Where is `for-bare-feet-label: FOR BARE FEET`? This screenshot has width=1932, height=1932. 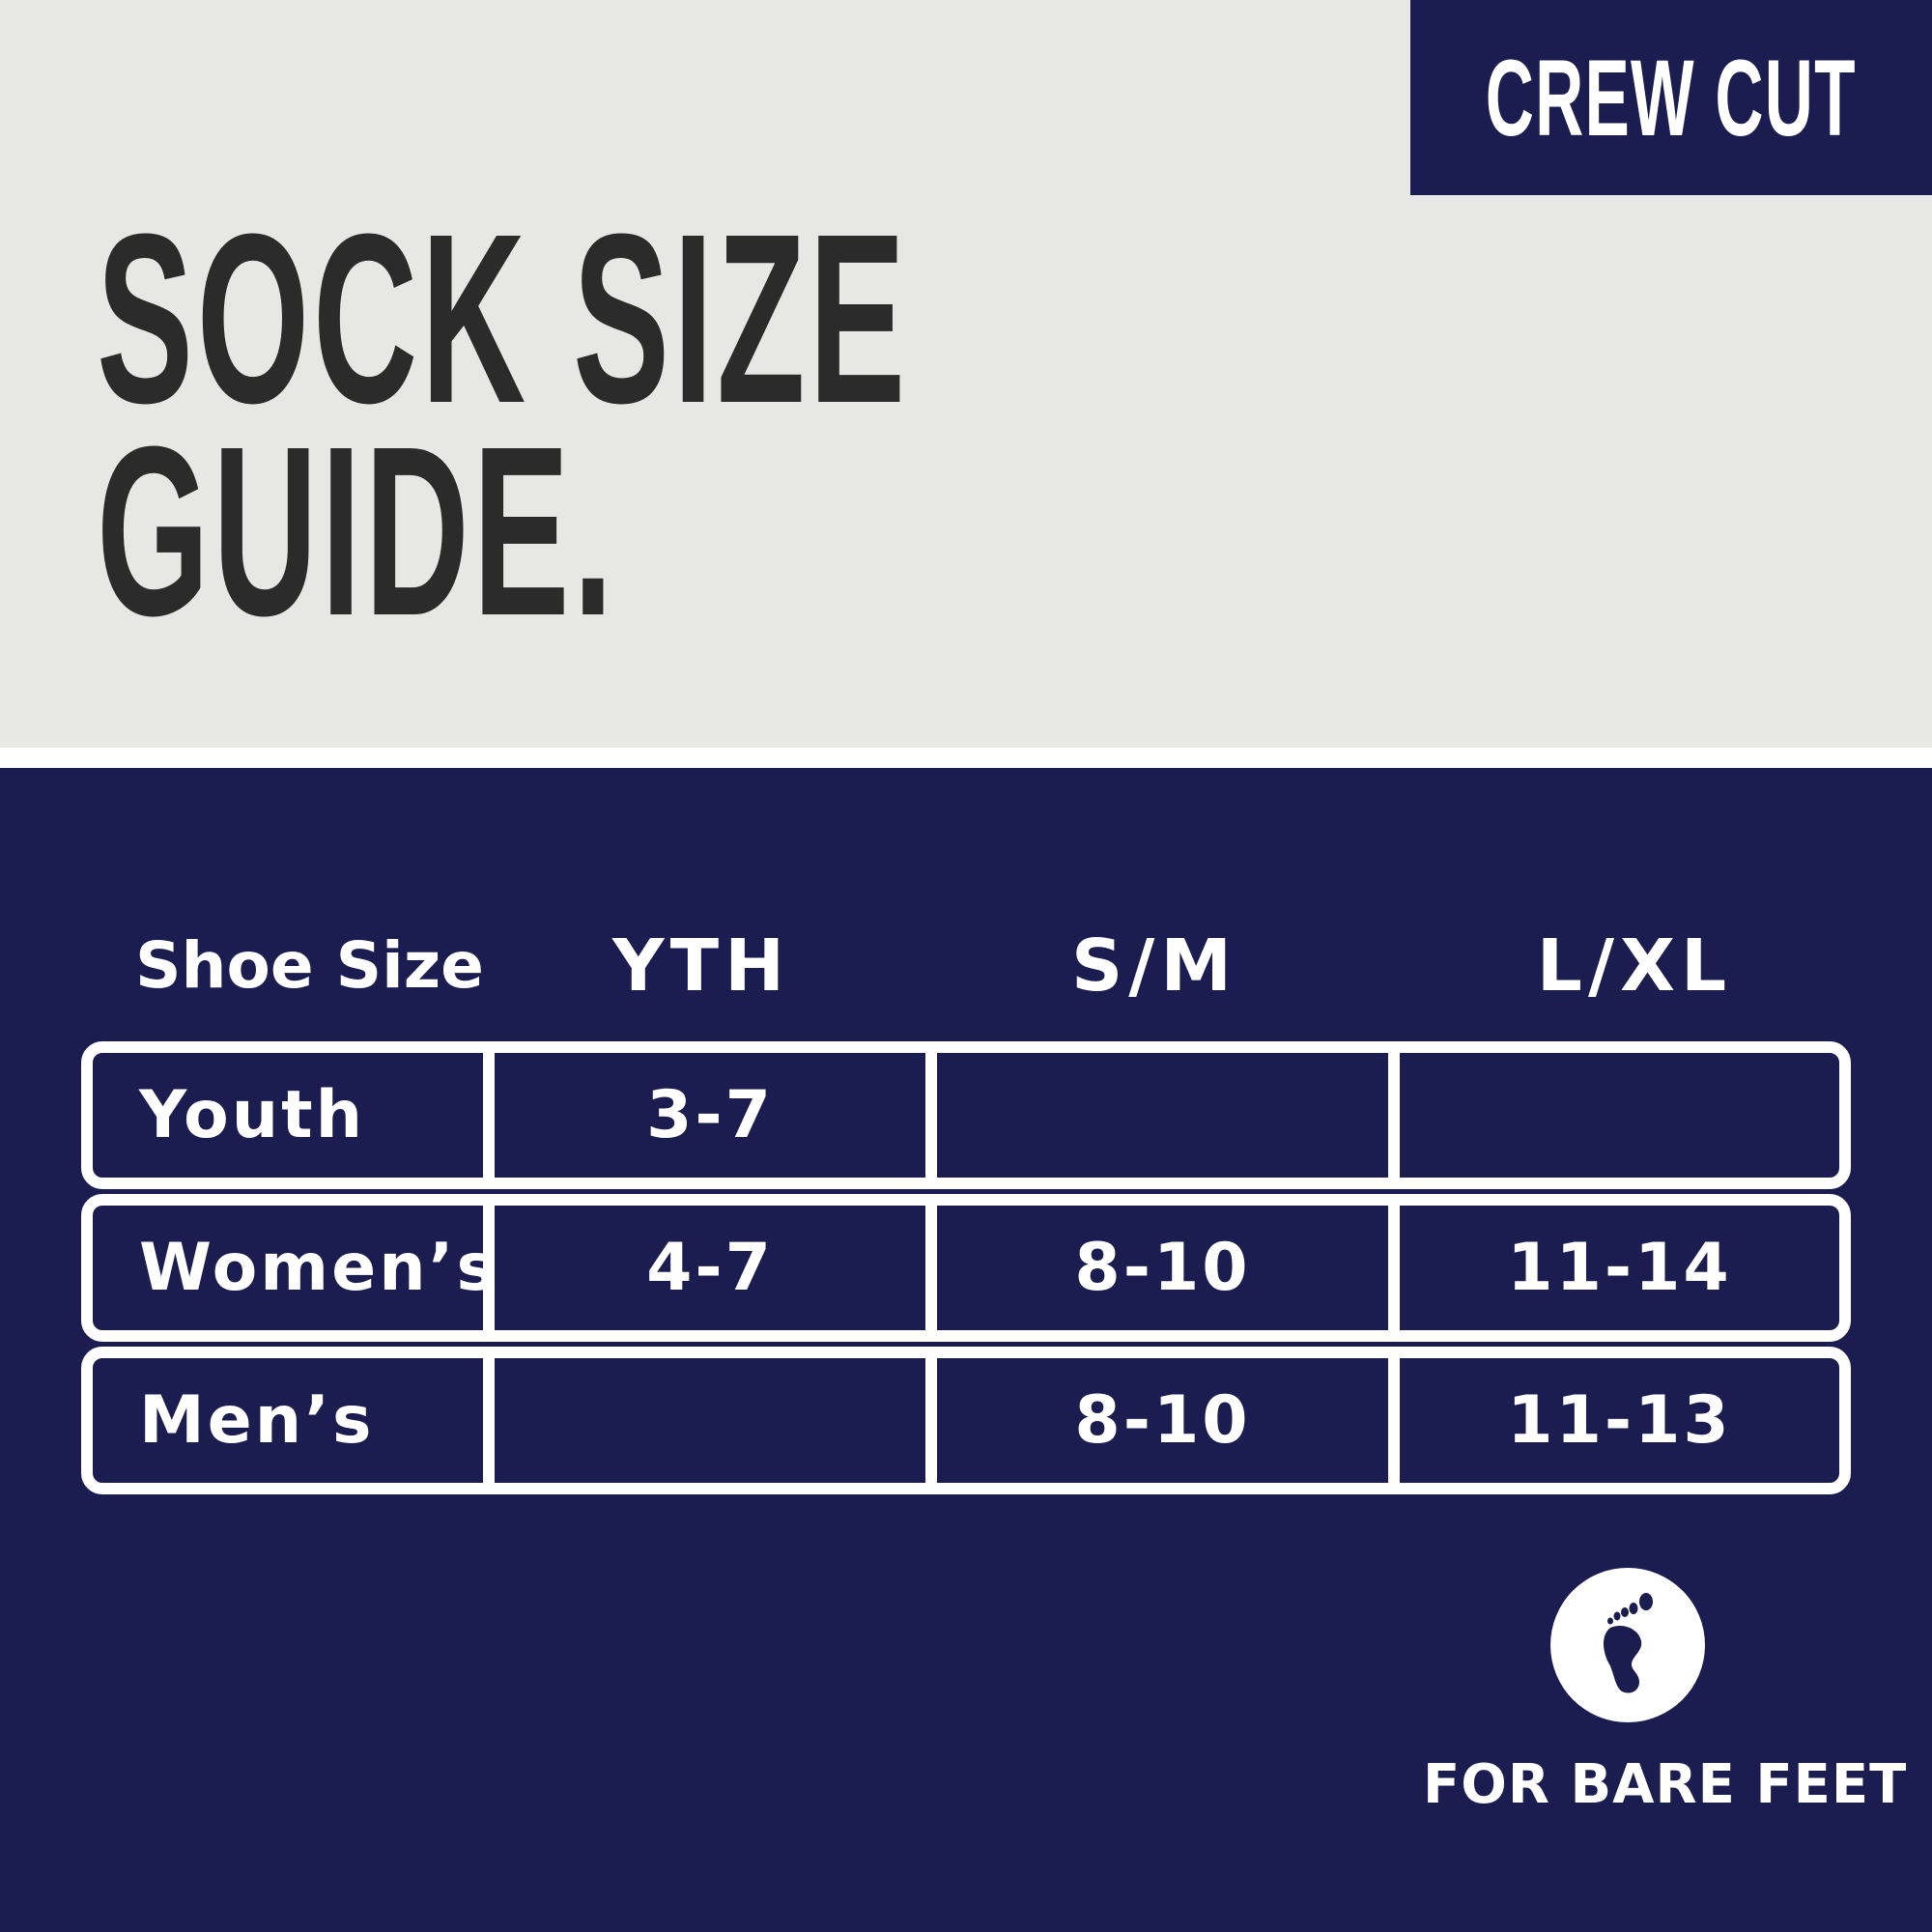
for-bare-feet-label: FOR BARE FEET is located at coordinates (1665, 1784).